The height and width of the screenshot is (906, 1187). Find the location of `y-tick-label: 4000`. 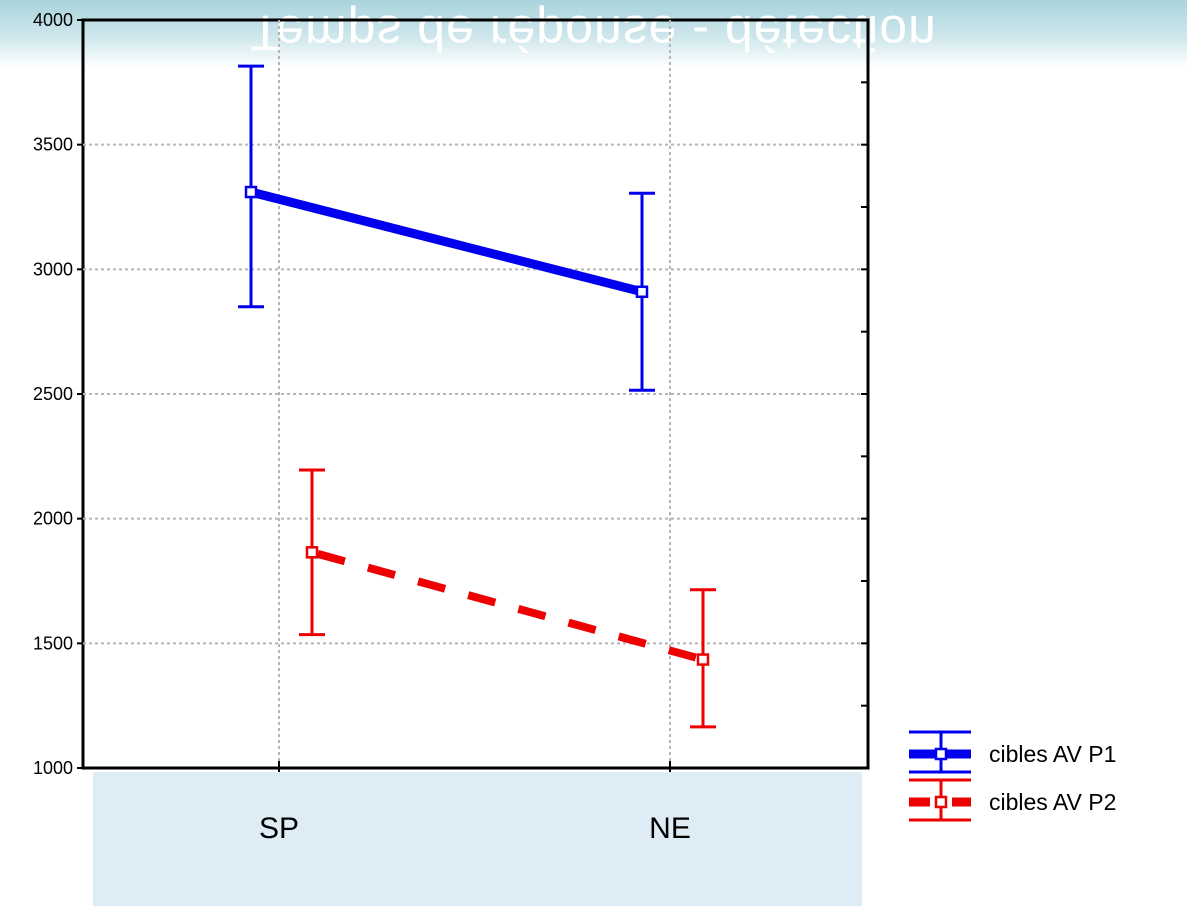

y-tick-label: 4000 is located at coordinates (53, 20).